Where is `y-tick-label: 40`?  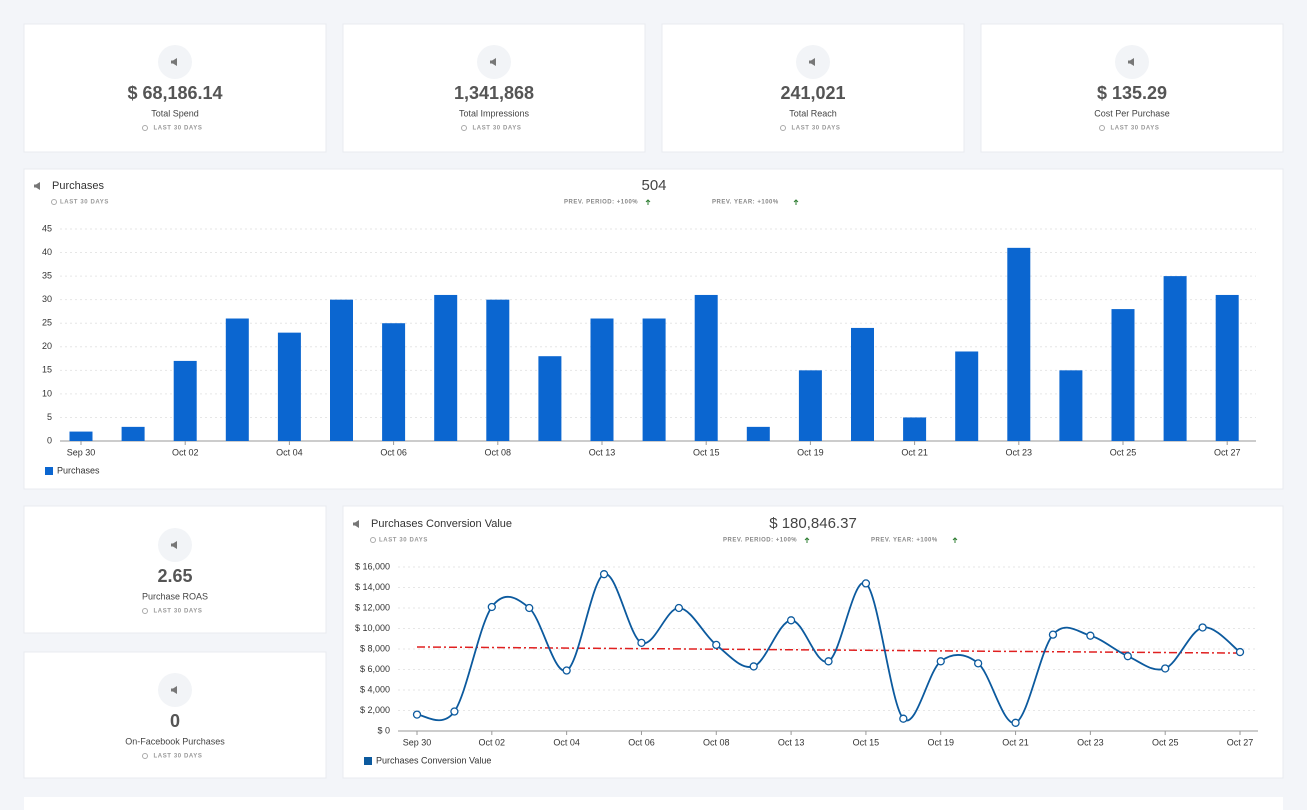 y-tick-label: 40 is located at coordinates (47, 252).